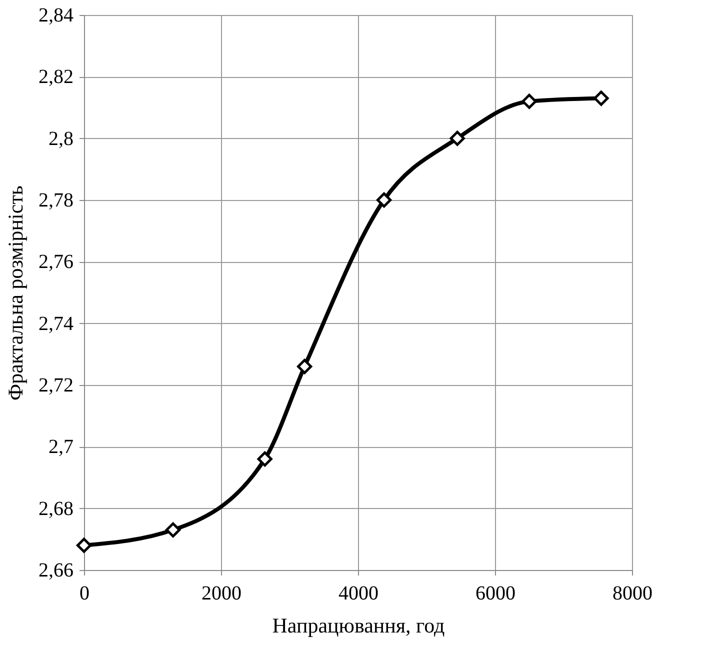  I want to click on x-tick-label: 2000, so click(222, 593).